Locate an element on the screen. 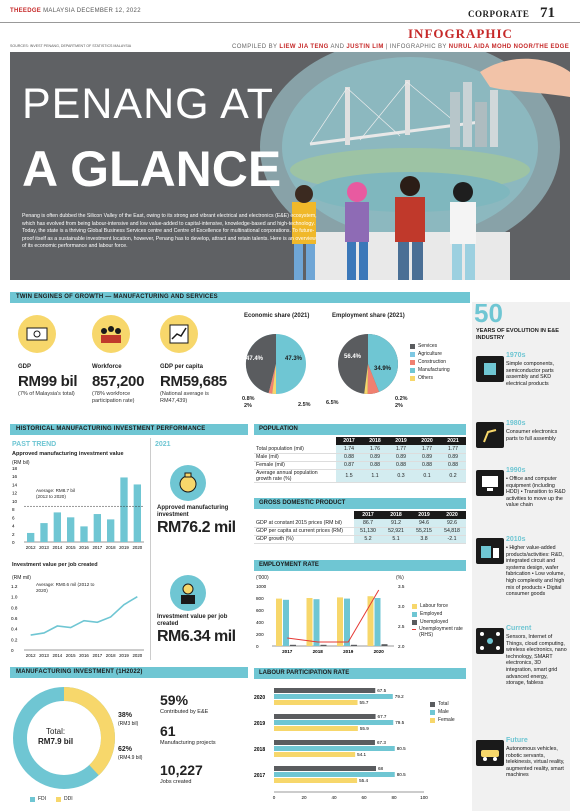 Image resolution: width=580 pixels, height=811 pixels. legend-labour-force: Labour force is located at coordinates (440, 606).